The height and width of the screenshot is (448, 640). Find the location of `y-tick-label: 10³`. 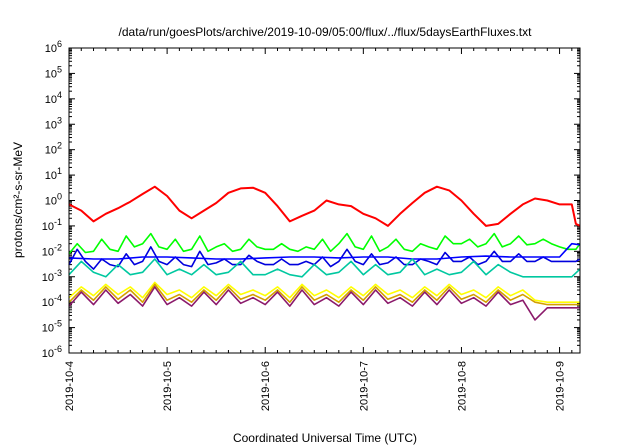

y-tick-label: 10³ is located at coordinates (53, 123).